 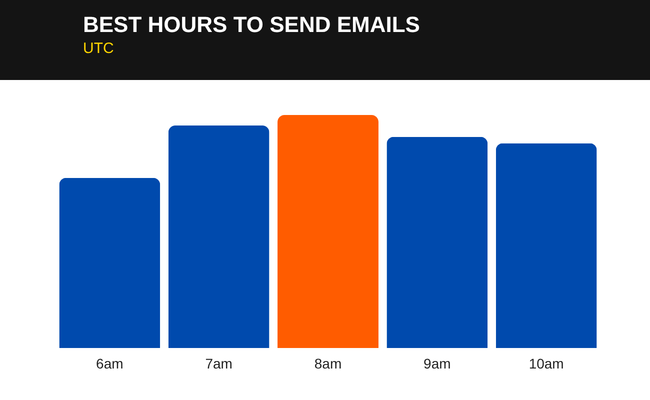 What do you see at coordinates (98, 48) in the screenshot?
I see `chart-subtitle: UTC` at bounding box center [98, 48].